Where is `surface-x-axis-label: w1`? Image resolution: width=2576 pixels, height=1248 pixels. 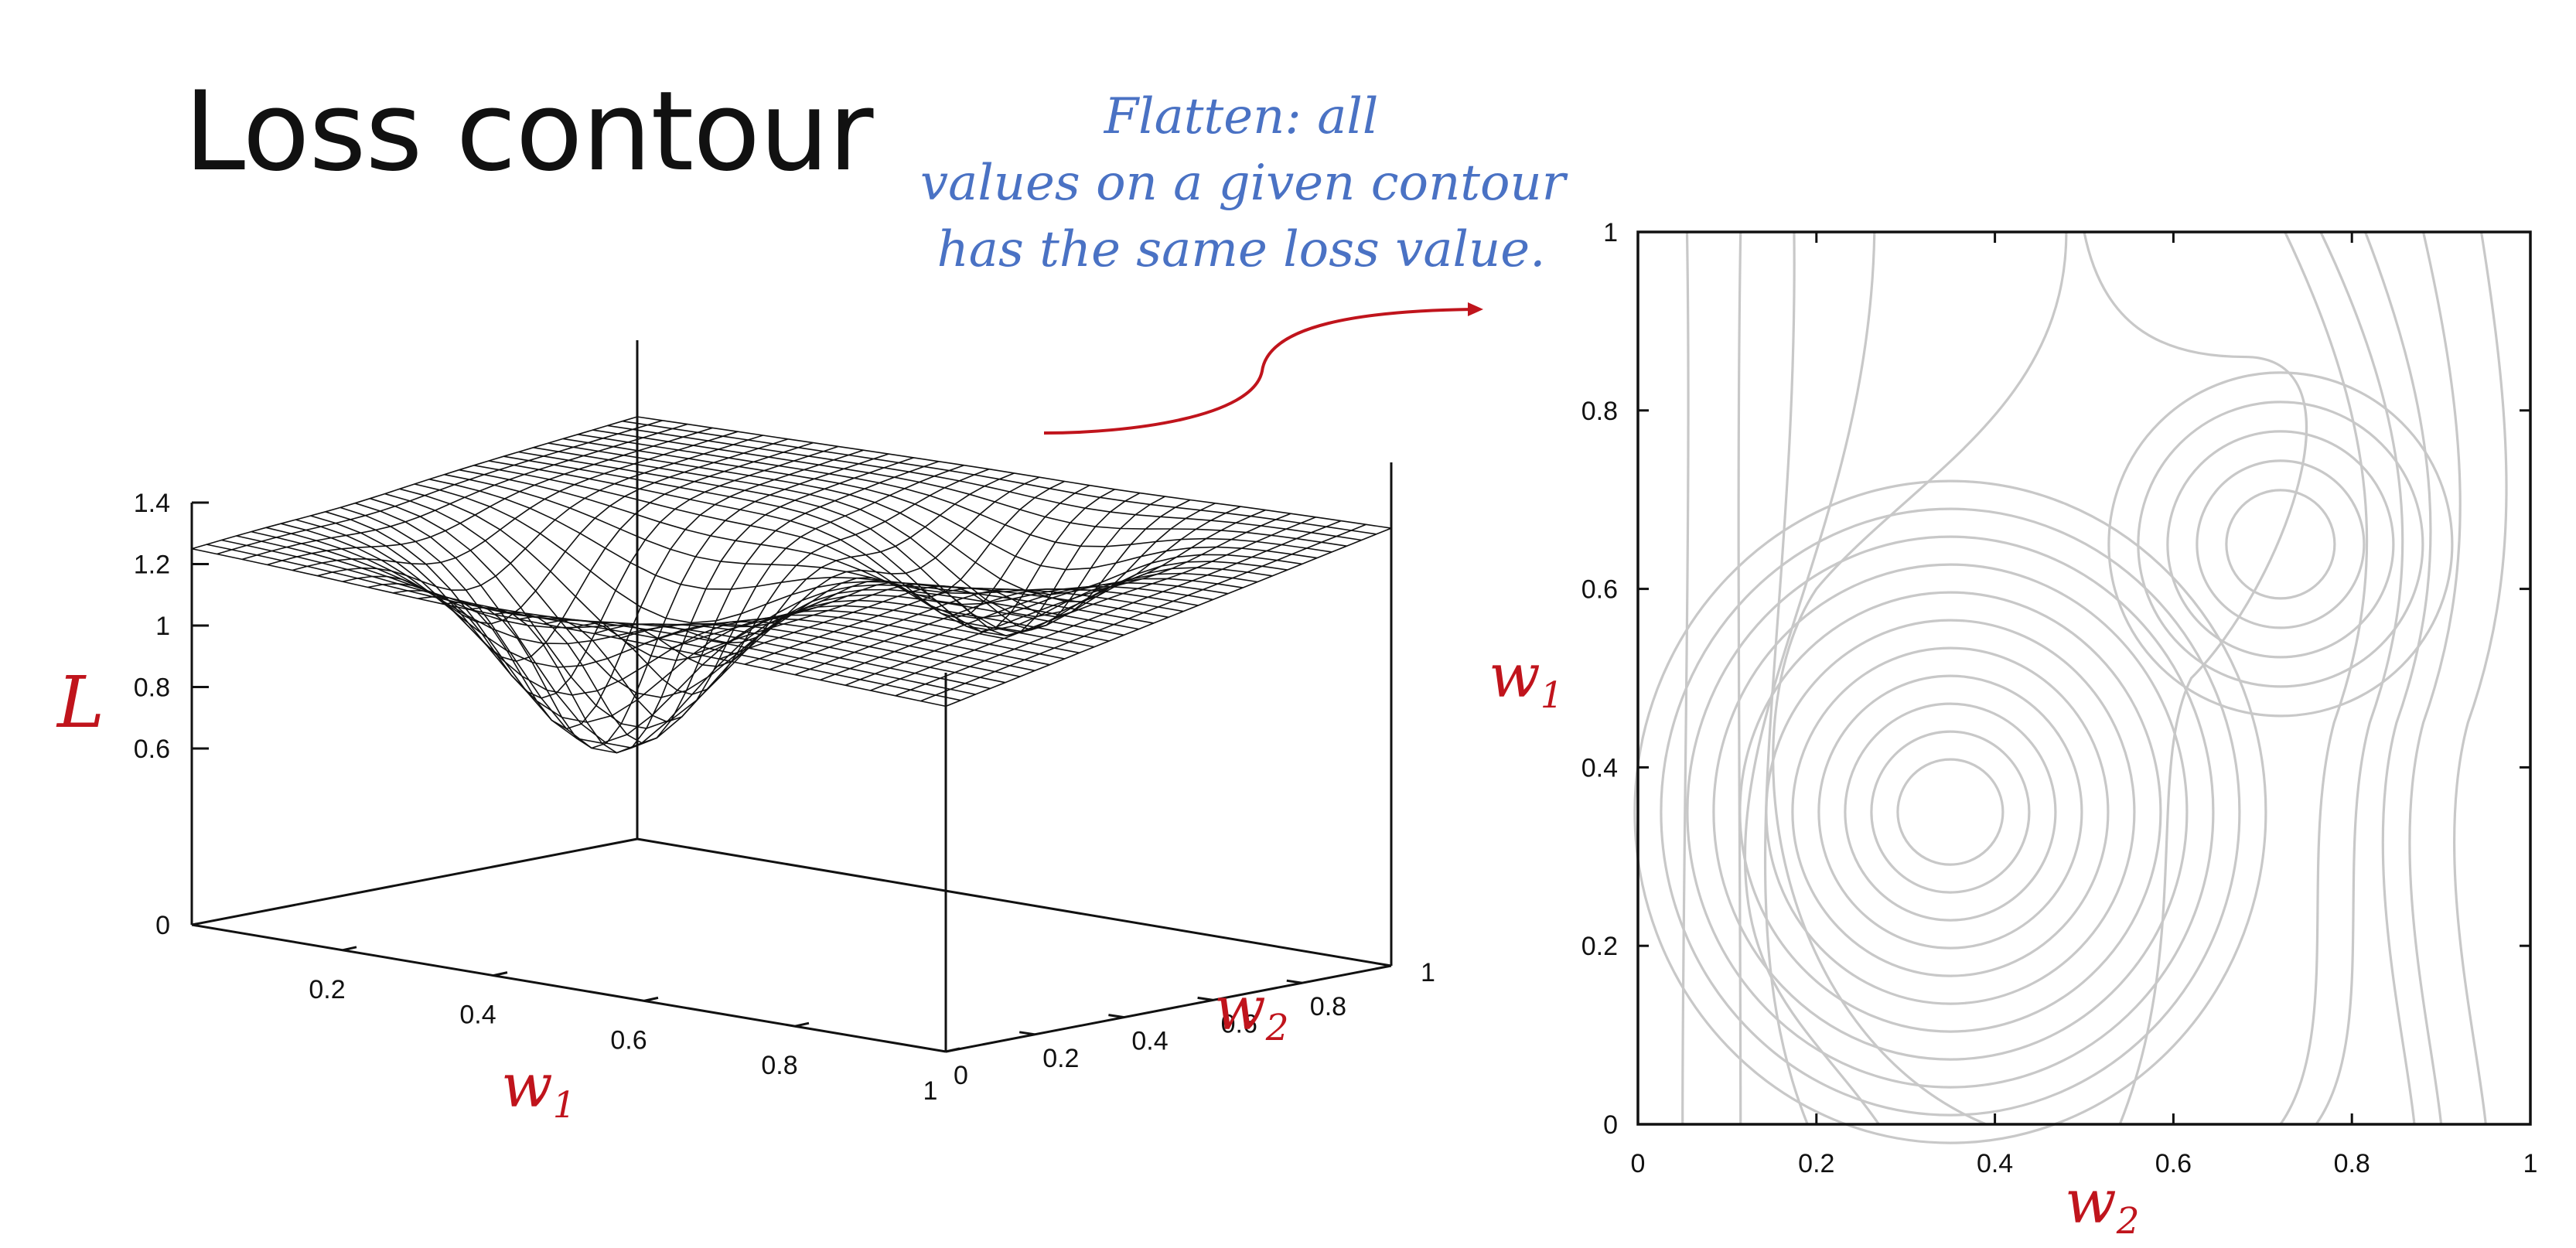
surface-x-axis-label: w1 is located at coordinates (538, 1089).